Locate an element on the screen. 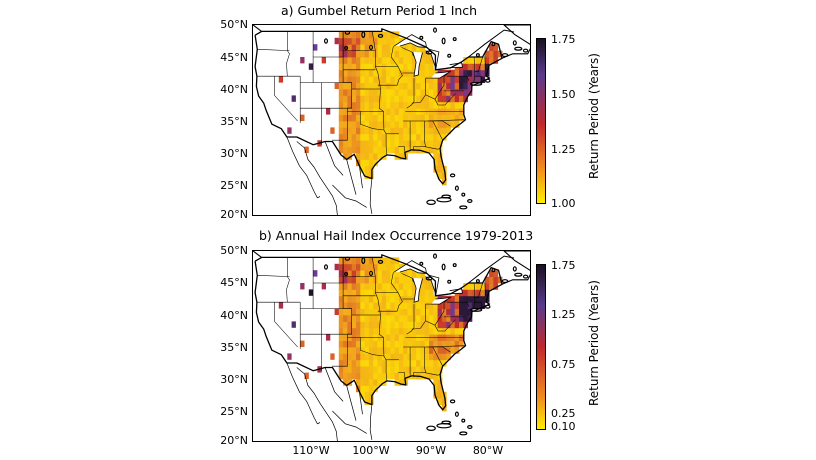  colorbar-tick: 0.10 is located at coordinates (563, 426).